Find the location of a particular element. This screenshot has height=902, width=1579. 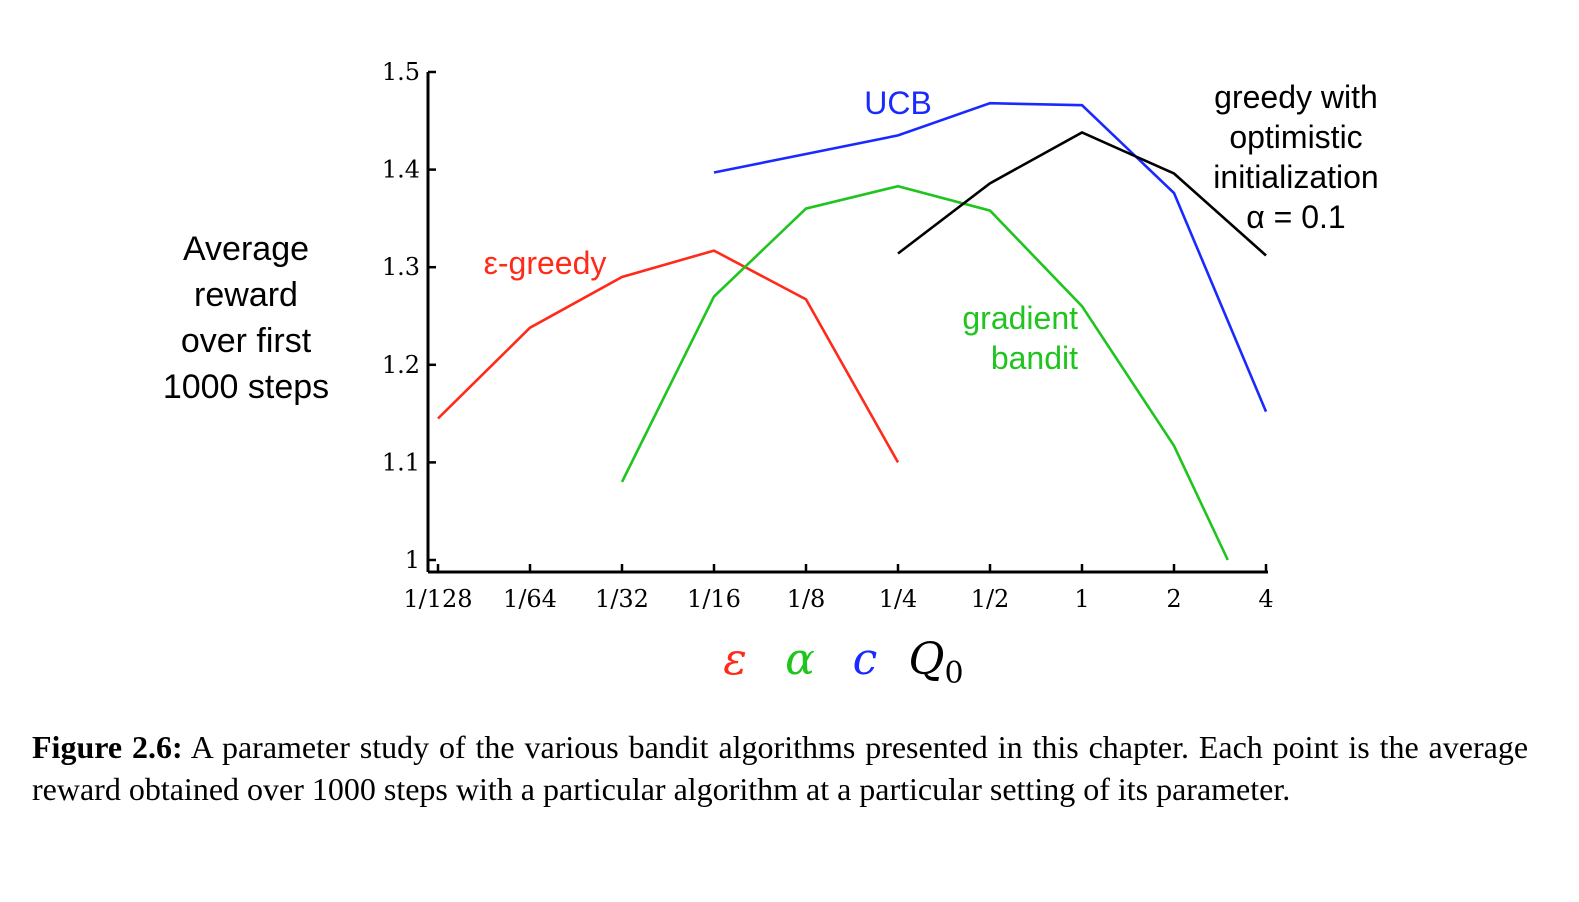

parameter-symbol-glyph: α is located at coordinates (800, 659).